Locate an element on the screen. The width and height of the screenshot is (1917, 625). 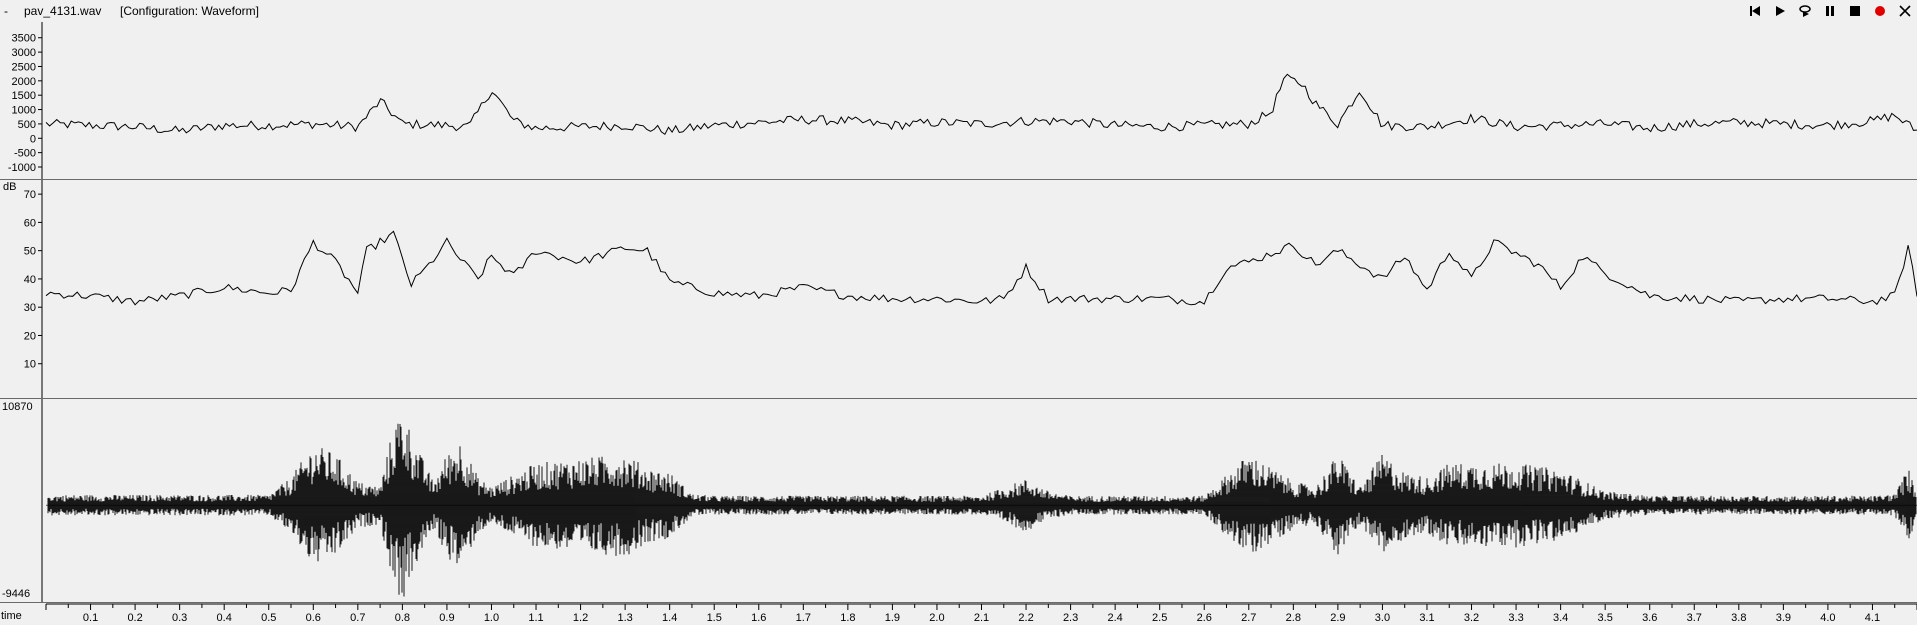
record-button is located at coordinates (1879, 11).